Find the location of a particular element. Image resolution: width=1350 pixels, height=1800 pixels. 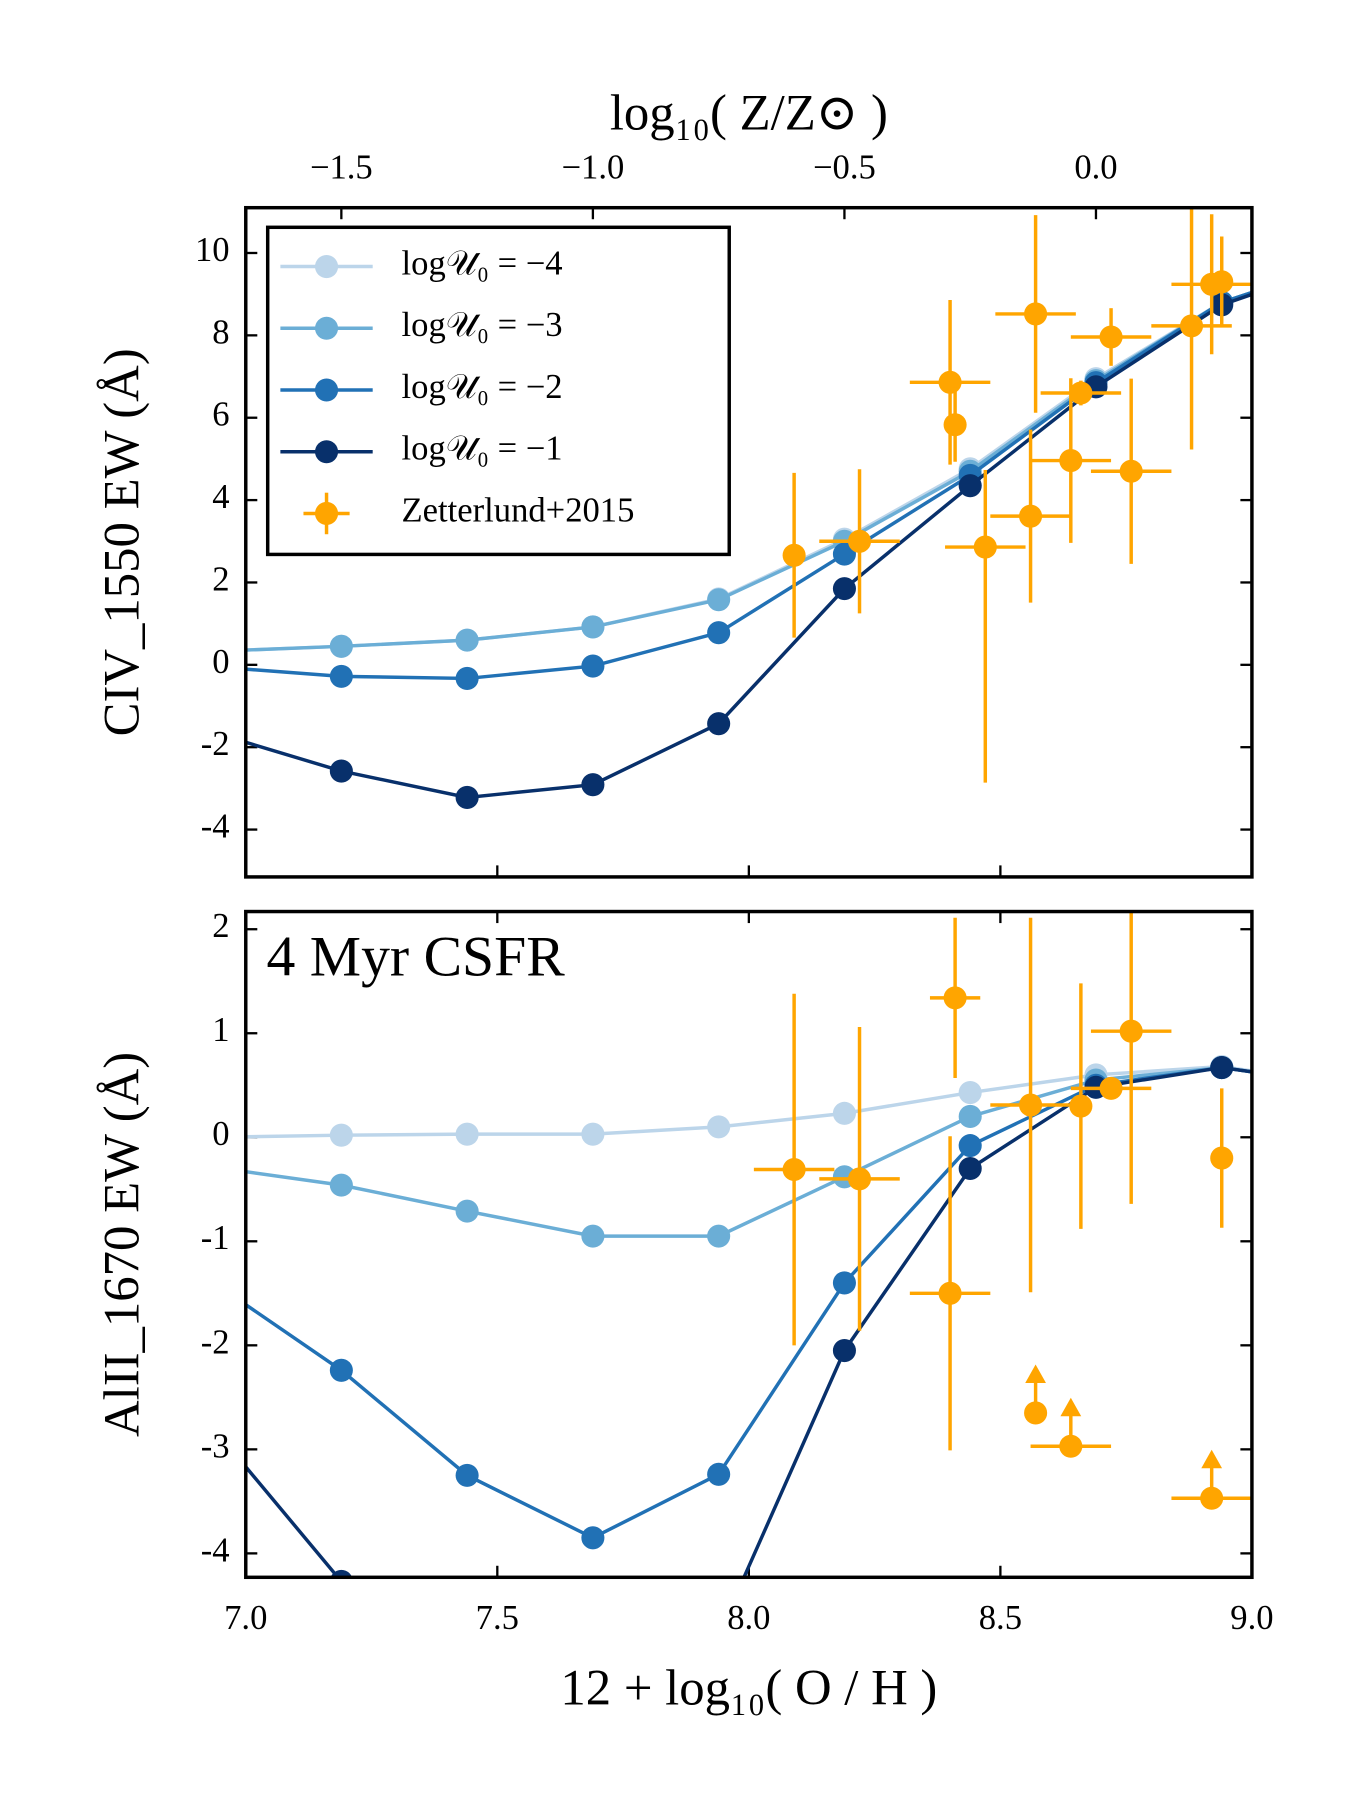

x2-axis-label: log₁₀( Z/Z⊙ ) is located at coordinates (749, 112).